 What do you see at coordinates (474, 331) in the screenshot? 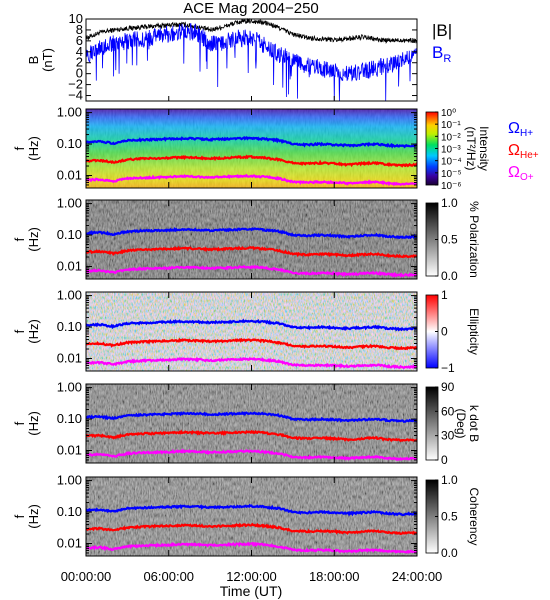
I see `colorbar-label-line1: Ellipticity` at bounding box center [474, 331].